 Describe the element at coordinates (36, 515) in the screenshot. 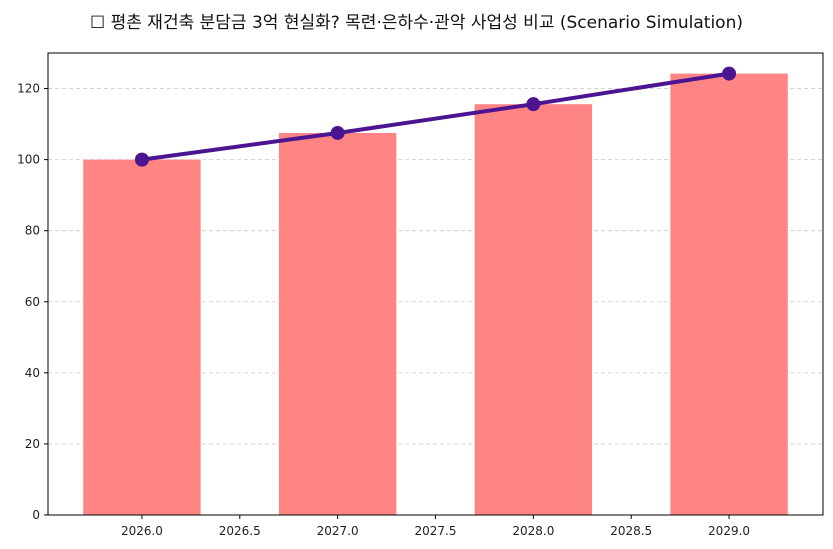

I see `y-tick-label: 0` at that location.